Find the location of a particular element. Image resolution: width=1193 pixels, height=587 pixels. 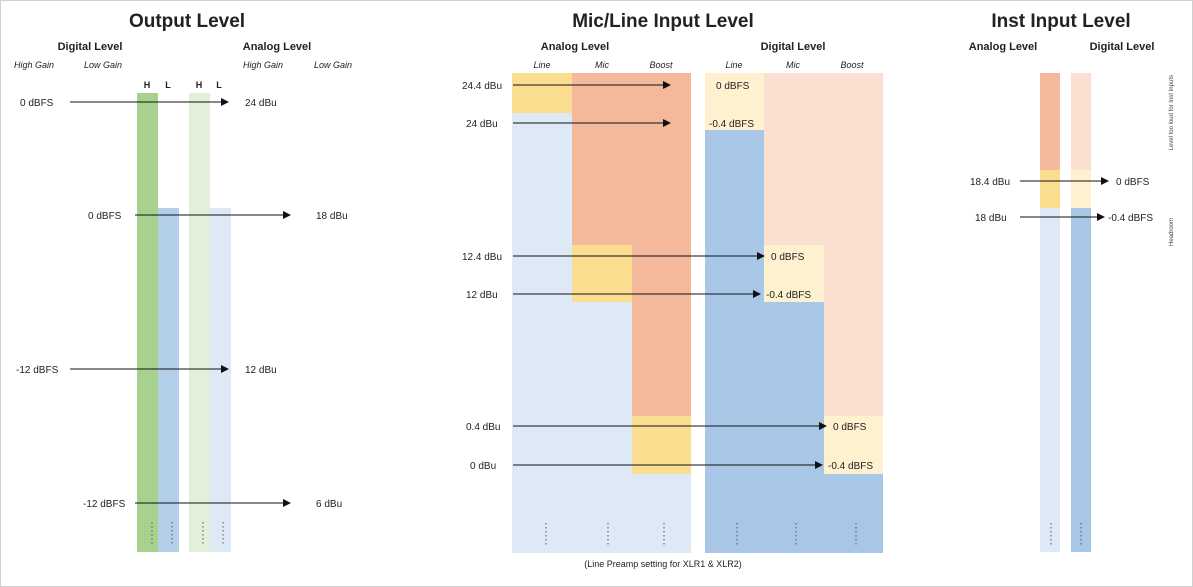

output-digital-high-gain: High Gain is located at coordinates (34, 65).